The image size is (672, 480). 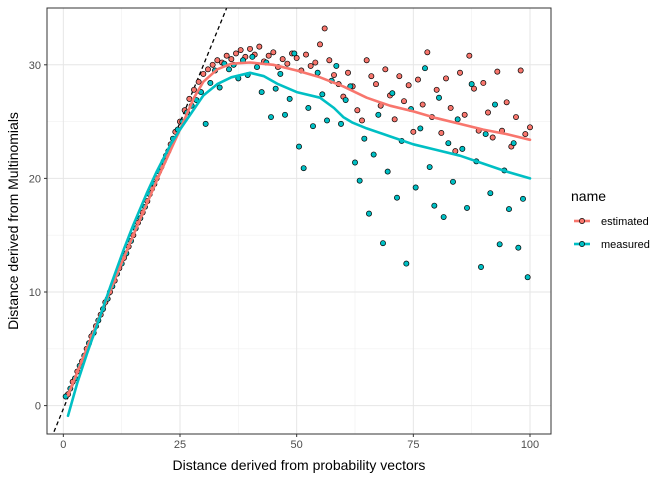 I want to click on legend: name estimated measured, so click(x=610, y=221).